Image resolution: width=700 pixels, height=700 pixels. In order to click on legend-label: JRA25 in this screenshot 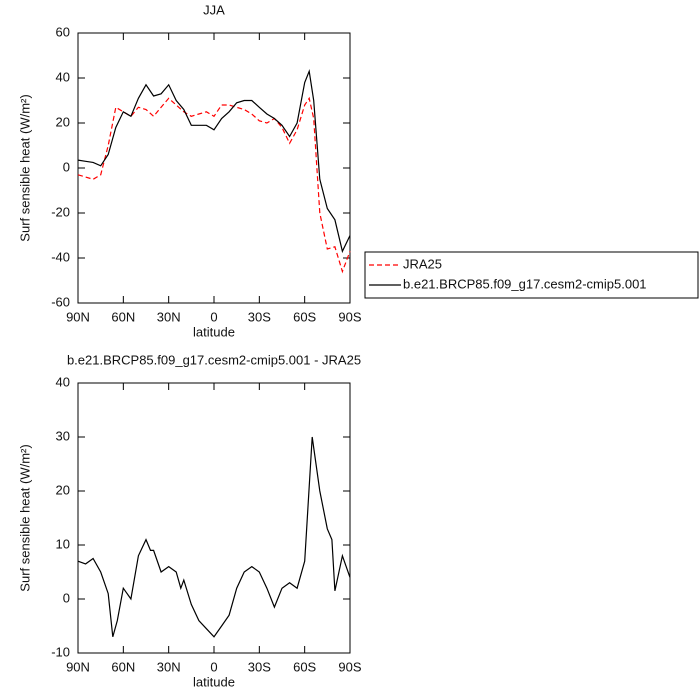, I will do `click(422, 263)`.